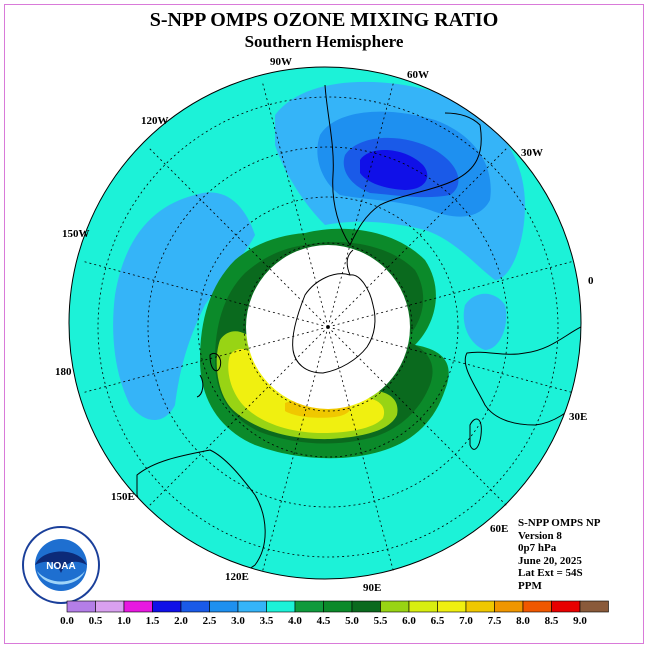 The width and height of the screenshot is (648, 648). I want to click on colorbar-tick-label: 4.0, so click(295, 621).